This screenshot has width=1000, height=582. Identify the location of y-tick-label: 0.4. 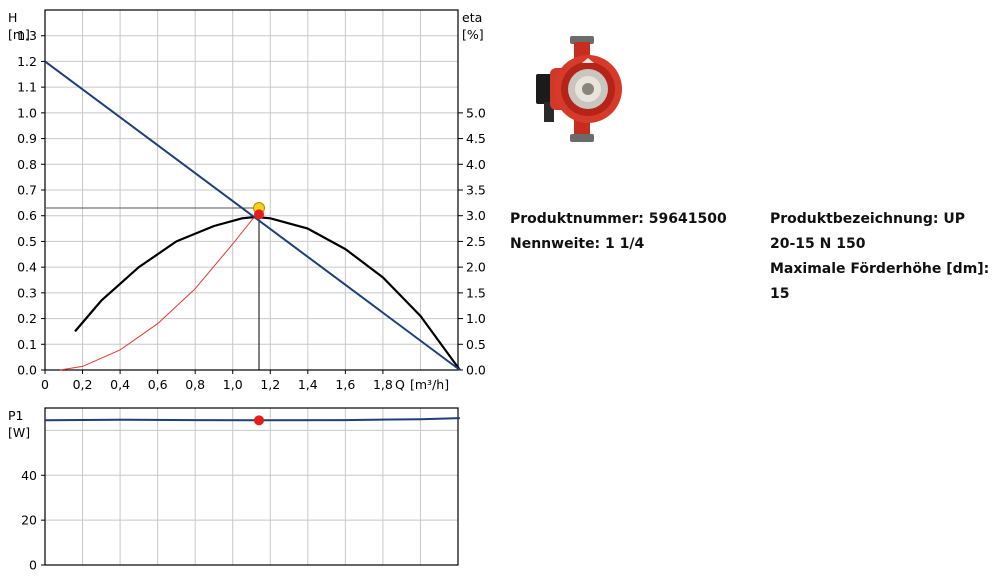
(27, 267).